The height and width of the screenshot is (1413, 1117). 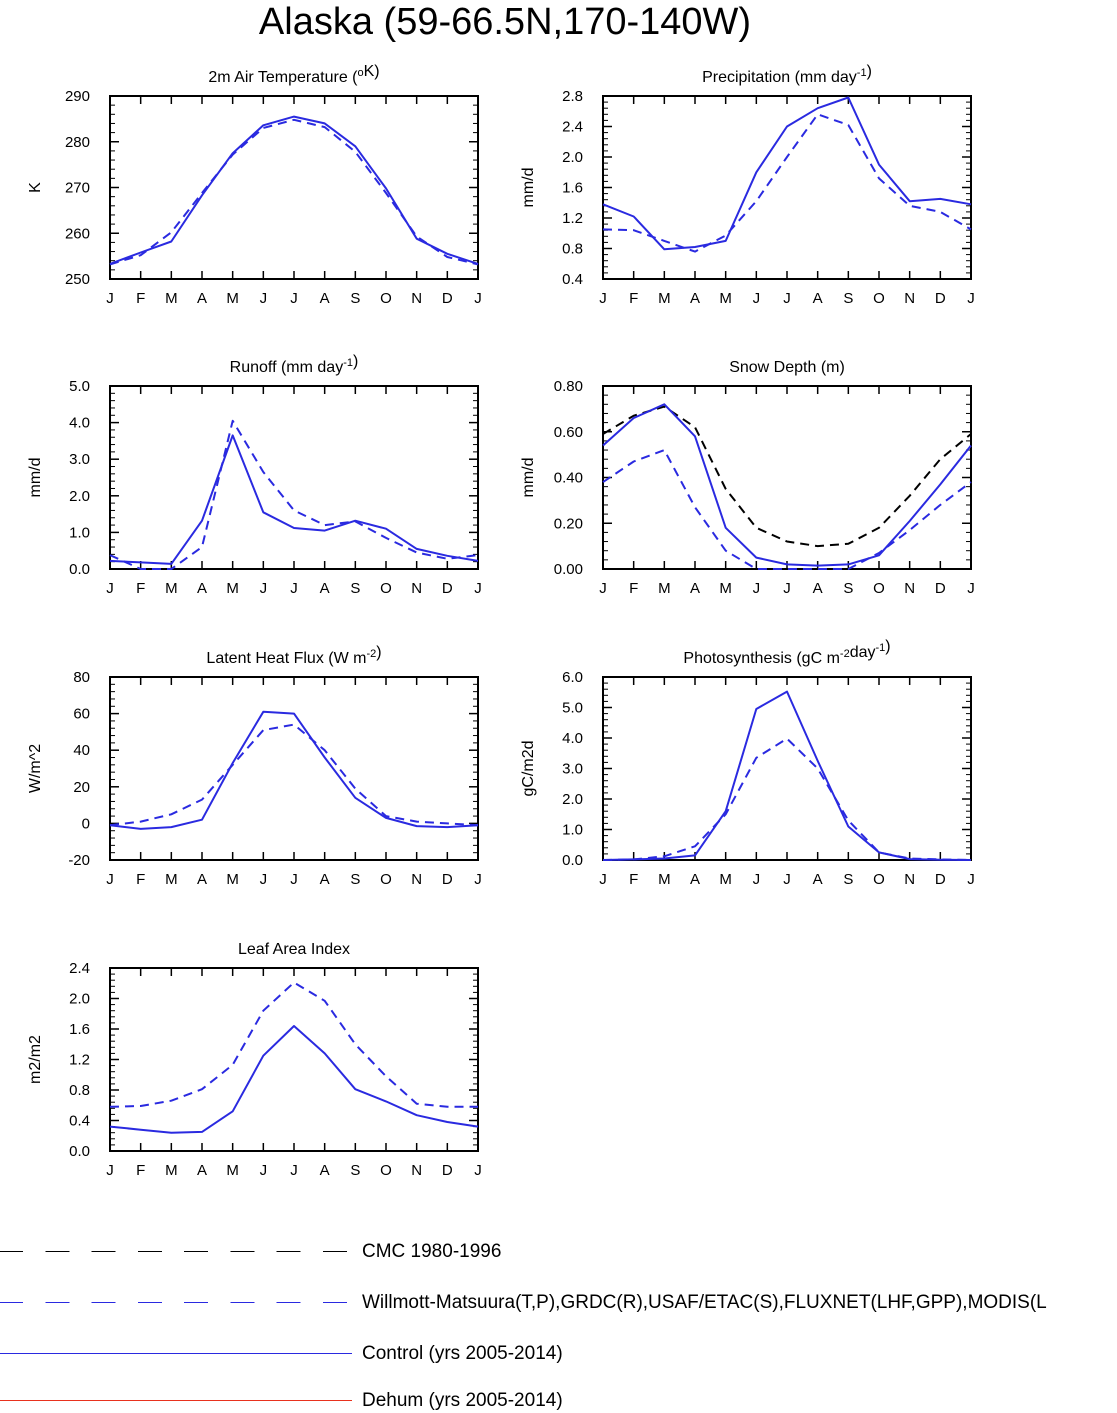 What do you see at coordinates (176, 1251) in the screenshot?
I see `legend-swatch-cmc` at bounding box center [176, 1251].